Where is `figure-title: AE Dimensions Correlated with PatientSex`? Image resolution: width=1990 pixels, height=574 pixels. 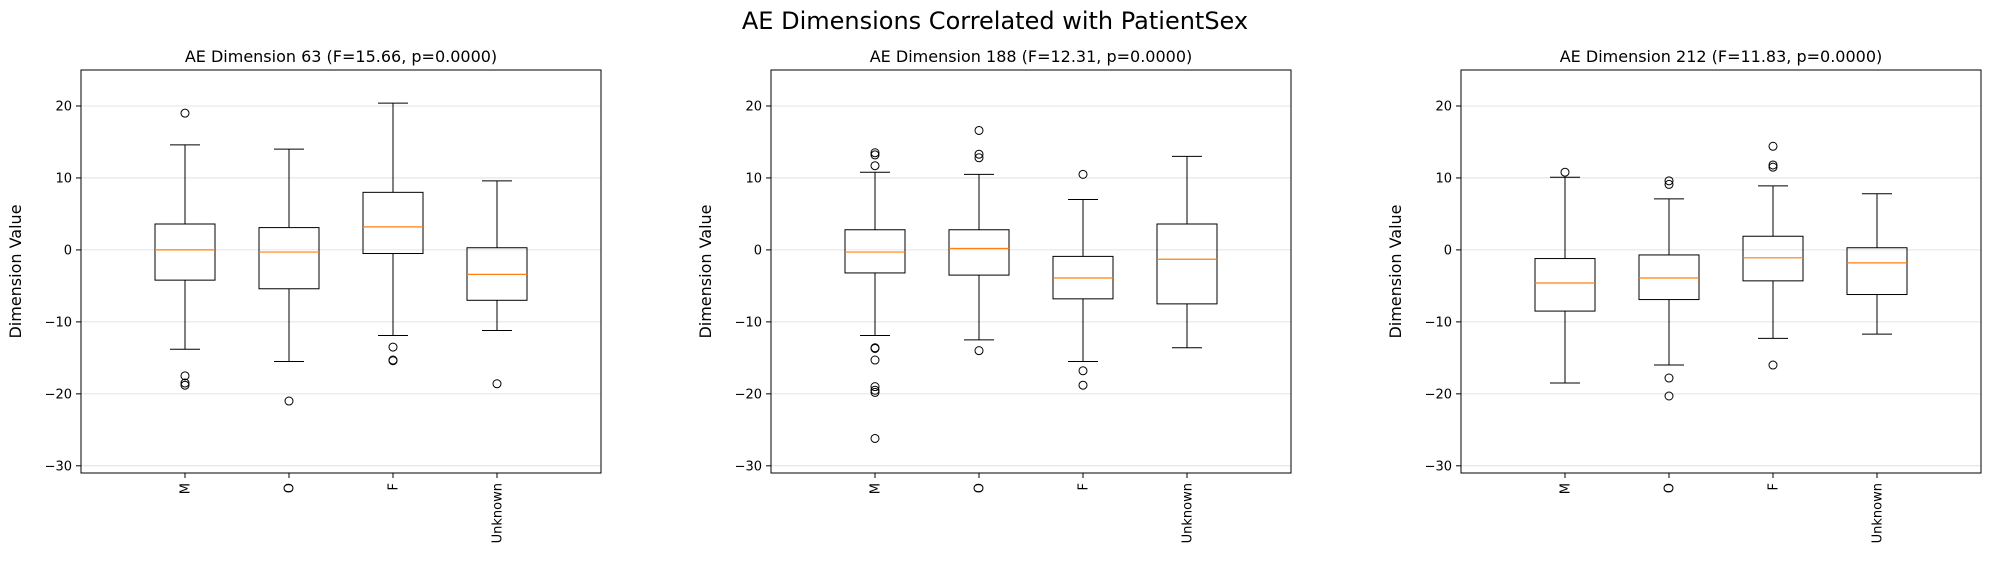
figure-title: AE Dimensions Correlated with PatientSex is located at coordinates (995, 21).